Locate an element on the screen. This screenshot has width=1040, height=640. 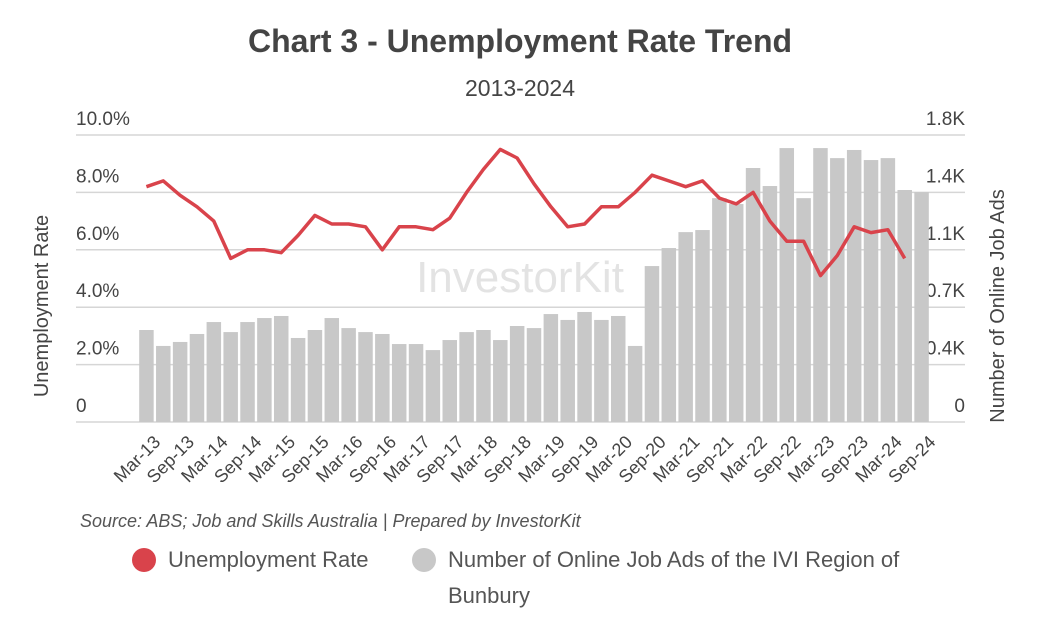
y-axis-label: Unemployment Rate is located at coordinates (42, 306).